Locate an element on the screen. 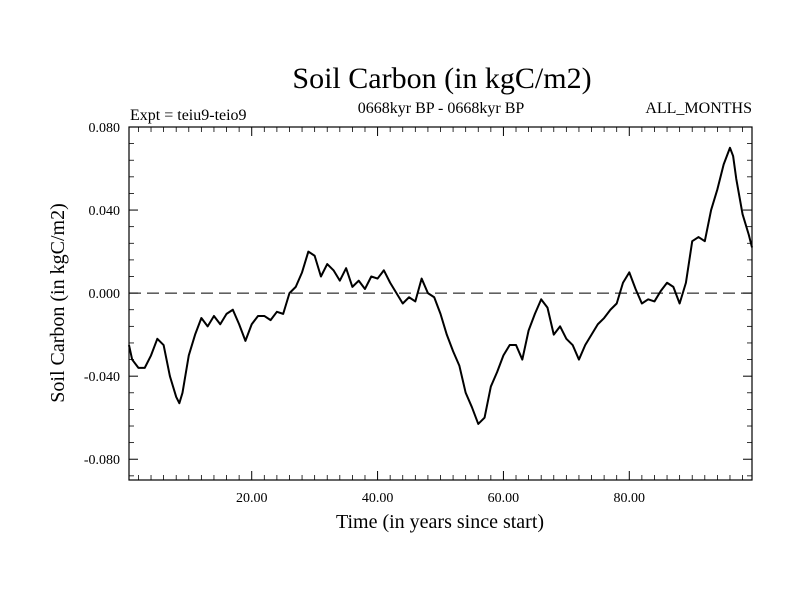 Image resolution: width=800 pixels, height=600 pixels. y-axis-label: Soil Carbon (in kgC/m2) is located at coordinates (58, 302).